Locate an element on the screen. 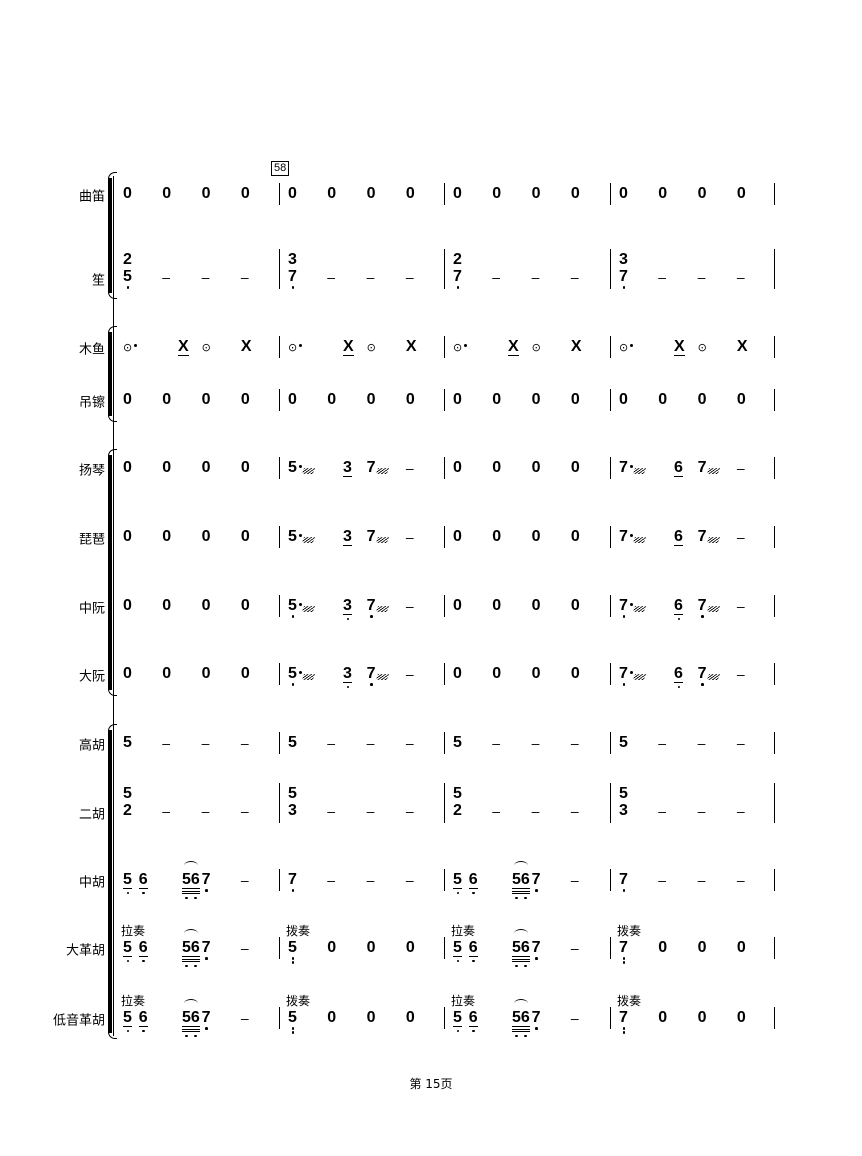  upper-note: 5 is located at coordinates (623, 793).